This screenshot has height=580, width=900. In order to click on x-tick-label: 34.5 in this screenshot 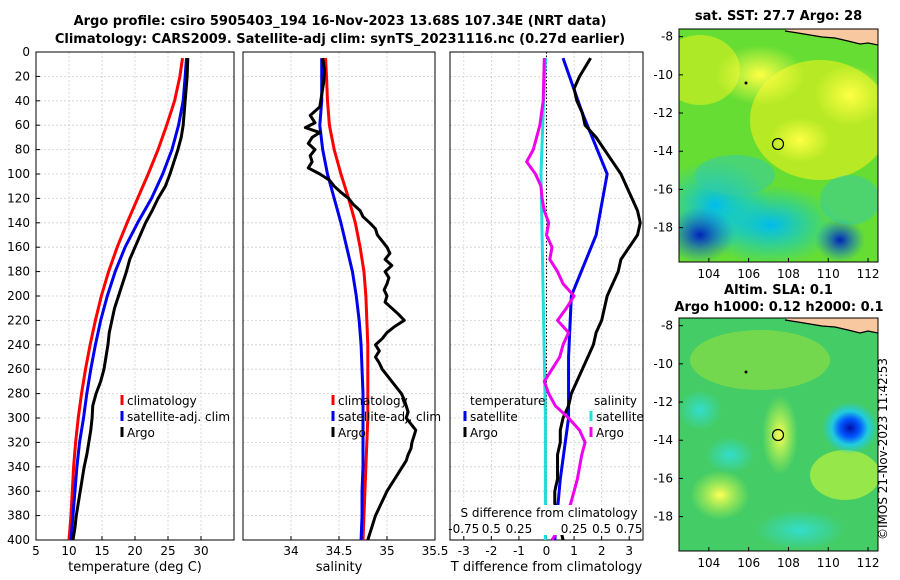, I will do `click(339, 551)`.